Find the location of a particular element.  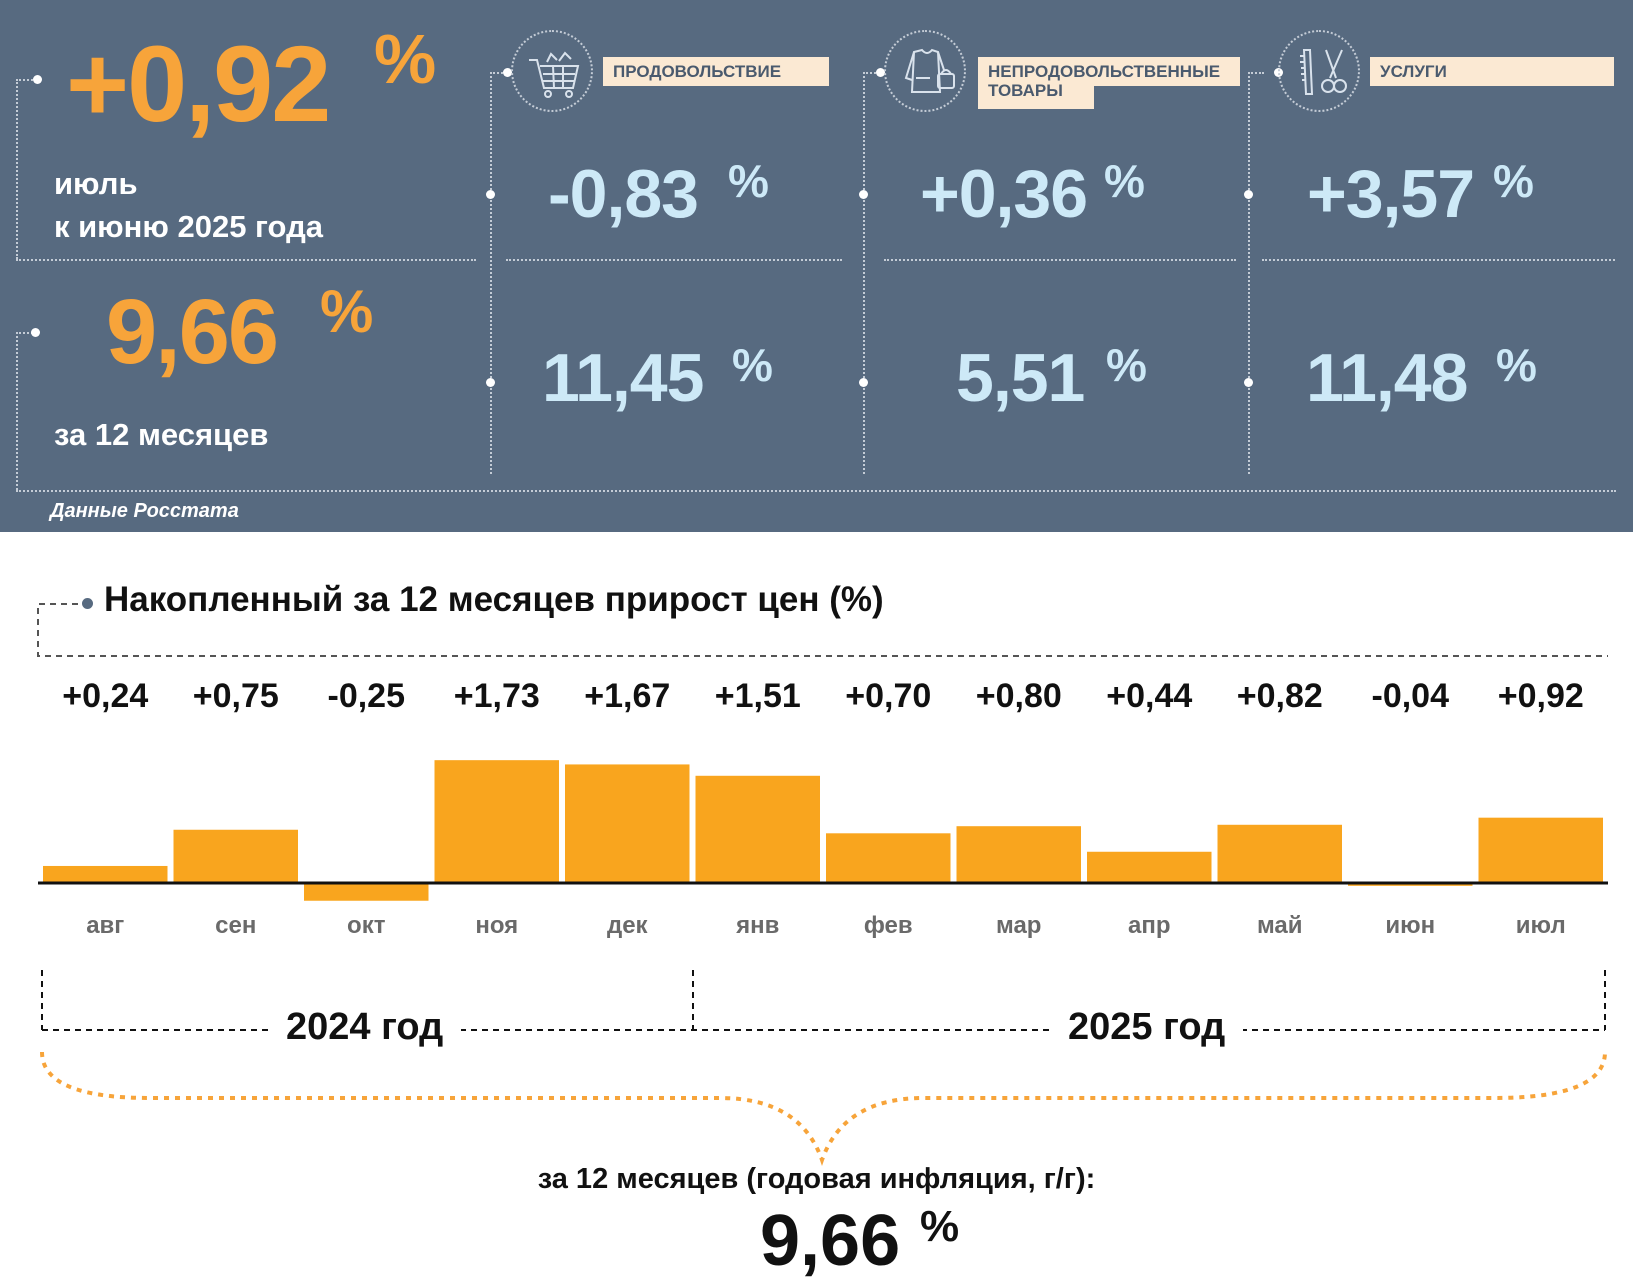

month-label: апр is located at coordinates (1149, 925).